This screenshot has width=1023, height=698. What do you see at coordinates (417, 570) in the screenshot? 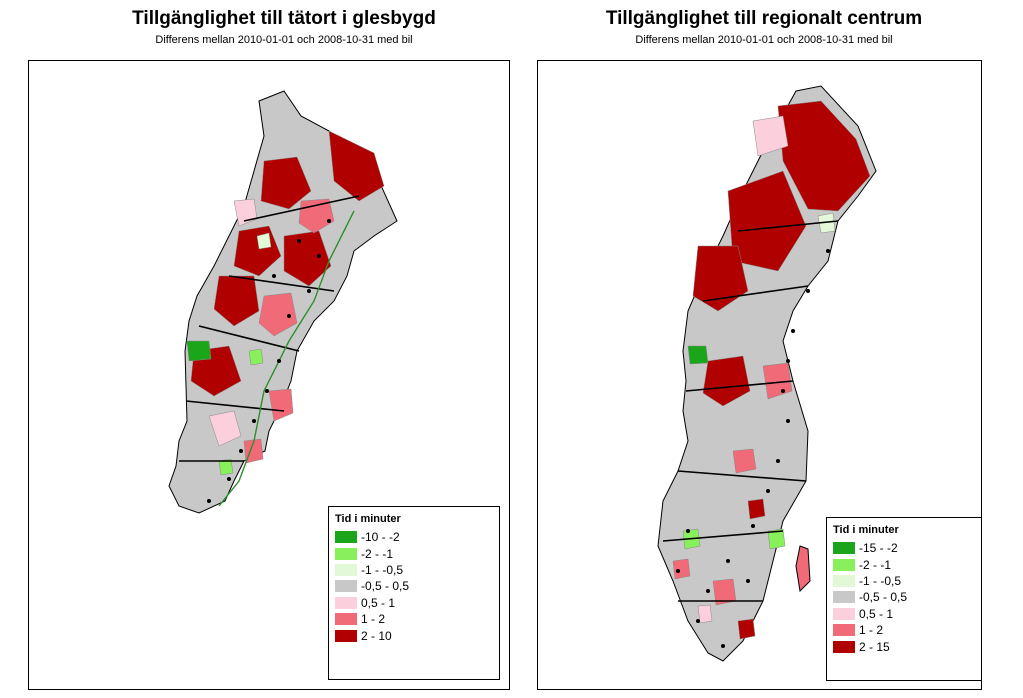
I see `left-legend-row-3: -1 - -0,5` at bounding box center [417, 570].